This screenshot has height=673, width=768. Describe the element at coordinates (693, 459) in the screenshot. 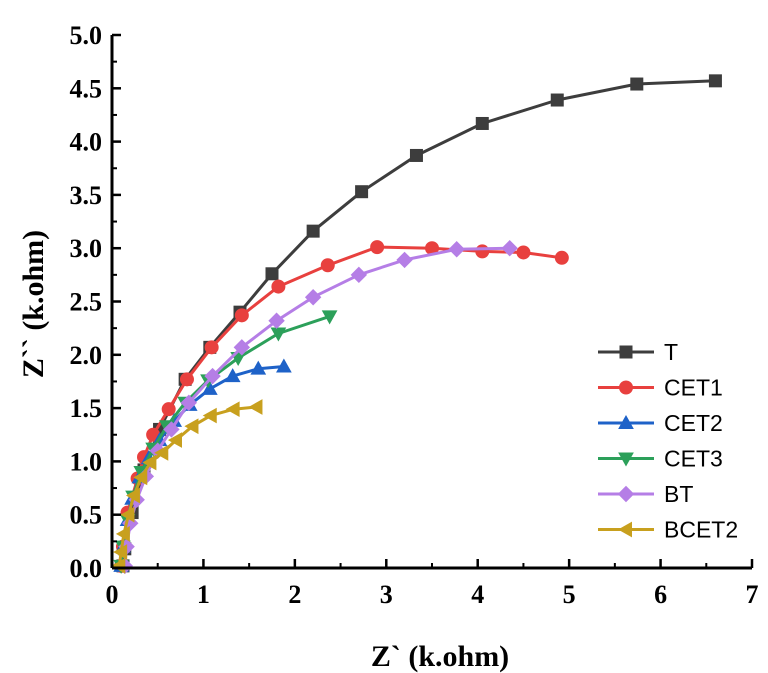

I see `legend-label-cet3: CET3` at that location.